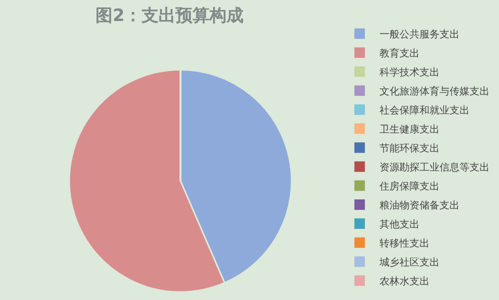 This screenshot has width=499, height=300. I want to click on legend-label: 一般公共服务支出, so click(420, 34).